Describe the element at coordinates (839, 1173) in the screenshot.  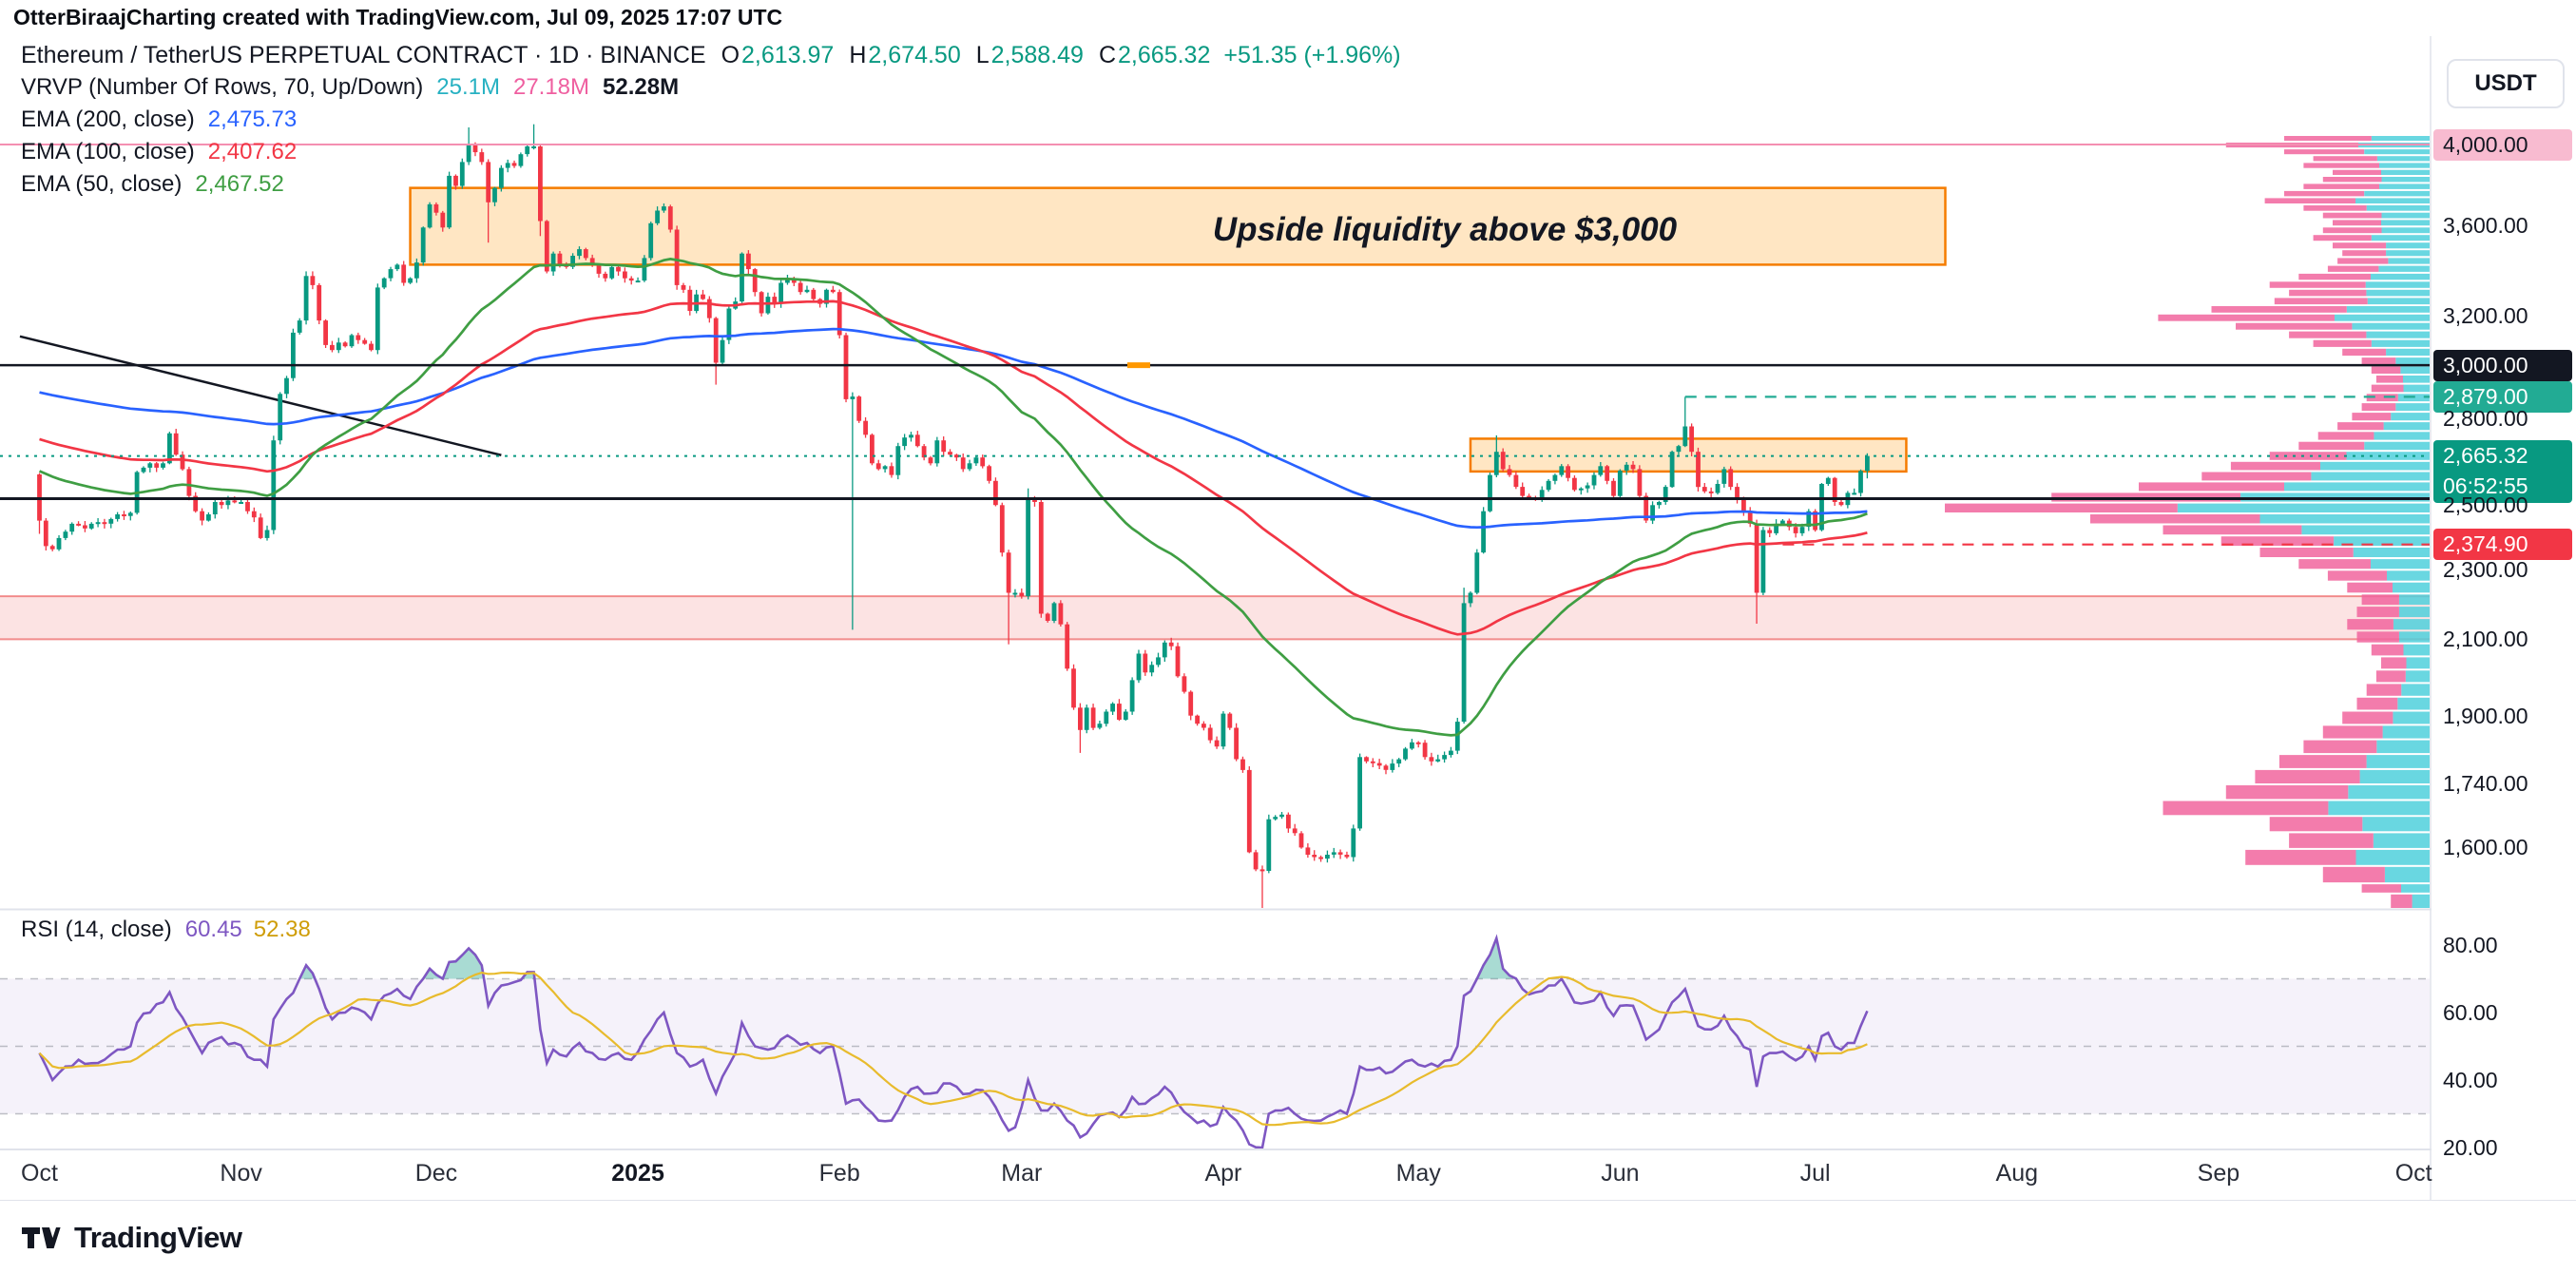
I see `time-tick: Feb` at that location.